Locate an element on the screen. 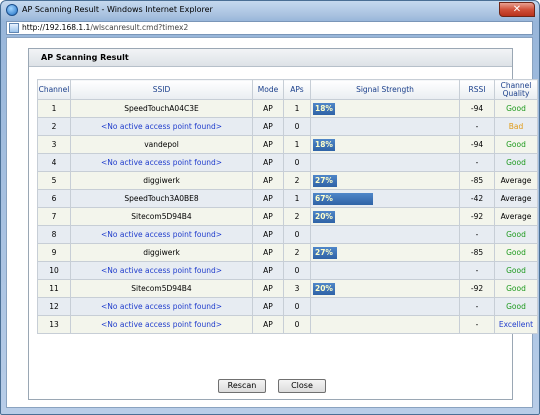 This screenshot has width=540, height=415. cell-channel: 9 is located at coordinates (54, 252).